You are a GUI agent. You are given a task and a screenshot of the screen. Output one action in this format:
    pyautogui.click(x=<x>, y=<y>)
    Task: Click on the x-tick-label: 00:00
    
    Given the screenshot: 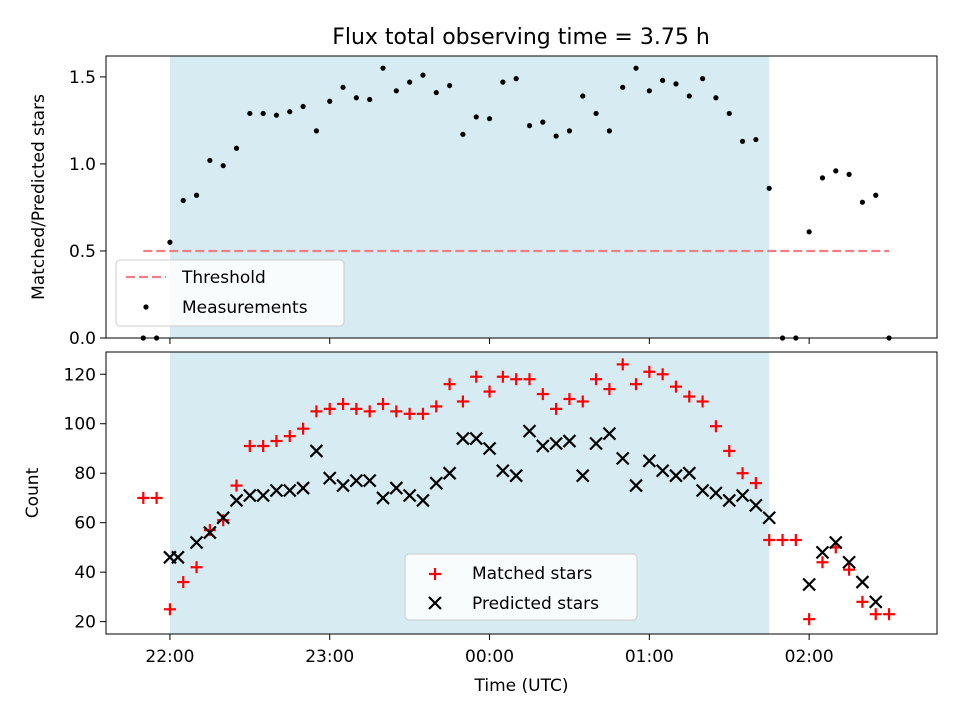 What is the action you would take?
    pyautogui.click(x=489, y=657)
    